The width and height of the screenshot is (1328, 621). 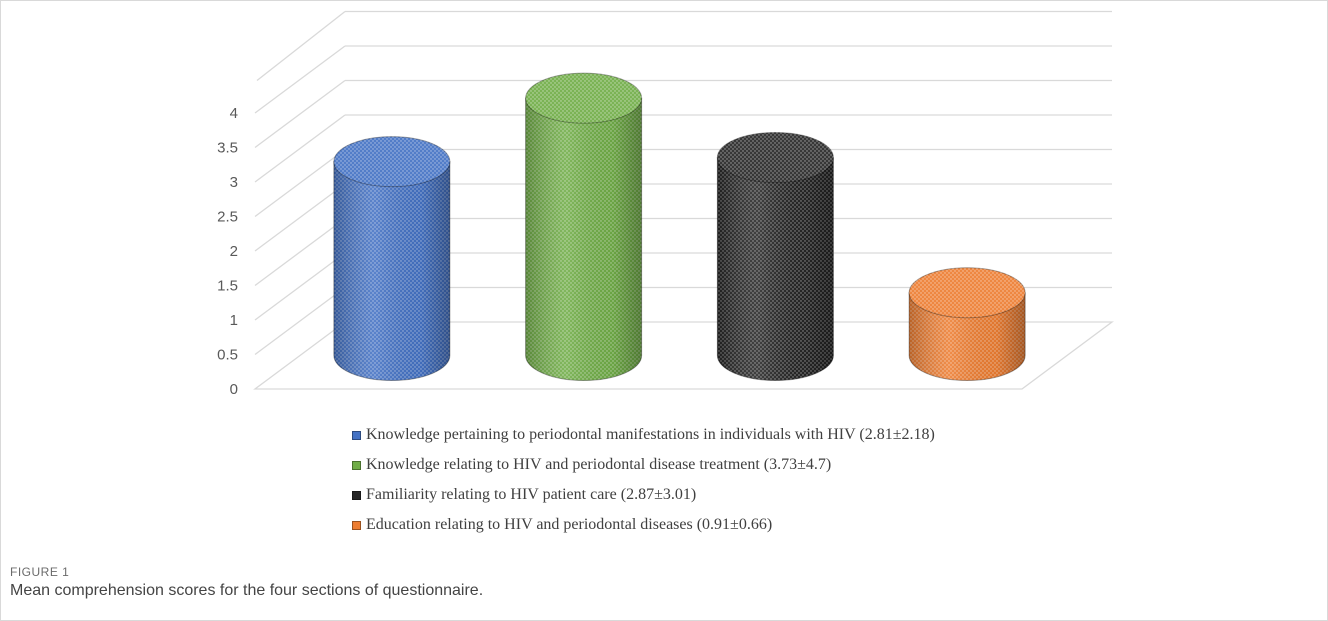 What do you see at coordinates (234, 320) in the screenshot?
I see `y-tick-label: 1` at bounding box center [234, 320].